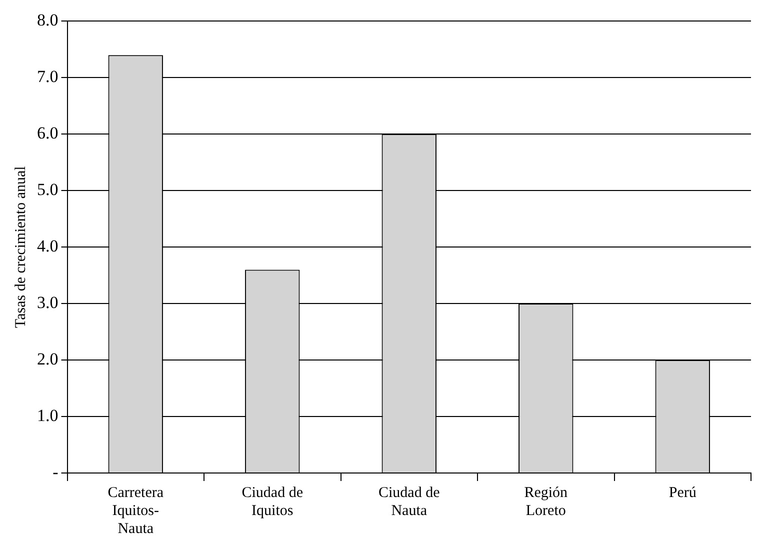 The width and height of the screenshot is (765, 549). I want to click on x-tick-label: Ciudad de Iquitos, so click(273, 501).